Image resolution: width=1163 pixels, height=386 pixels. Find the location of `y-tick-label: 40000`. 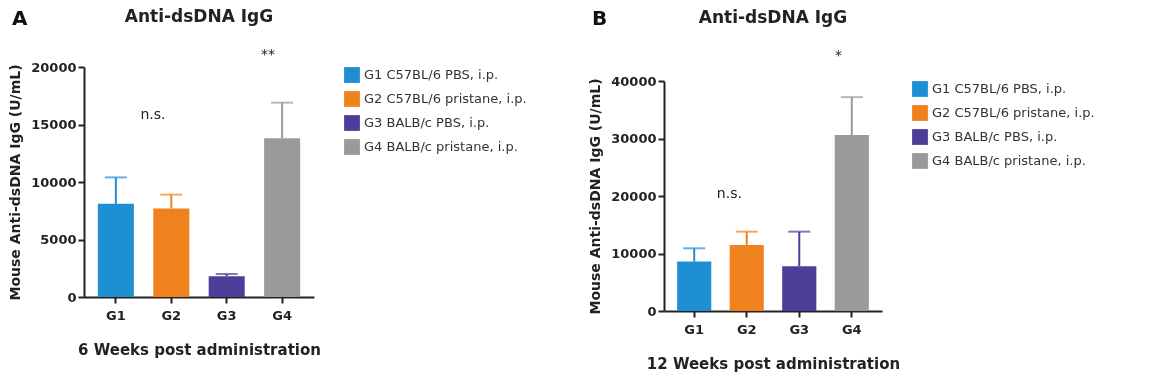

y-tick-label: 40000 is located at coordinates (634, 81).